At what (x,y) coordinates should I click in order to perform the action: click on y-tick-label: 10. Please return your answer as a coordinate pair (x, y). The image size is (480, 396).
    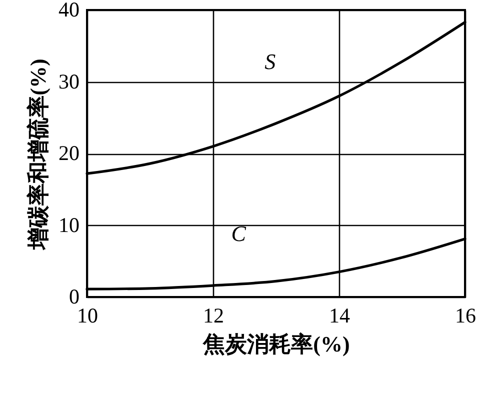
    Looking at the image, I should click on (69, 224).